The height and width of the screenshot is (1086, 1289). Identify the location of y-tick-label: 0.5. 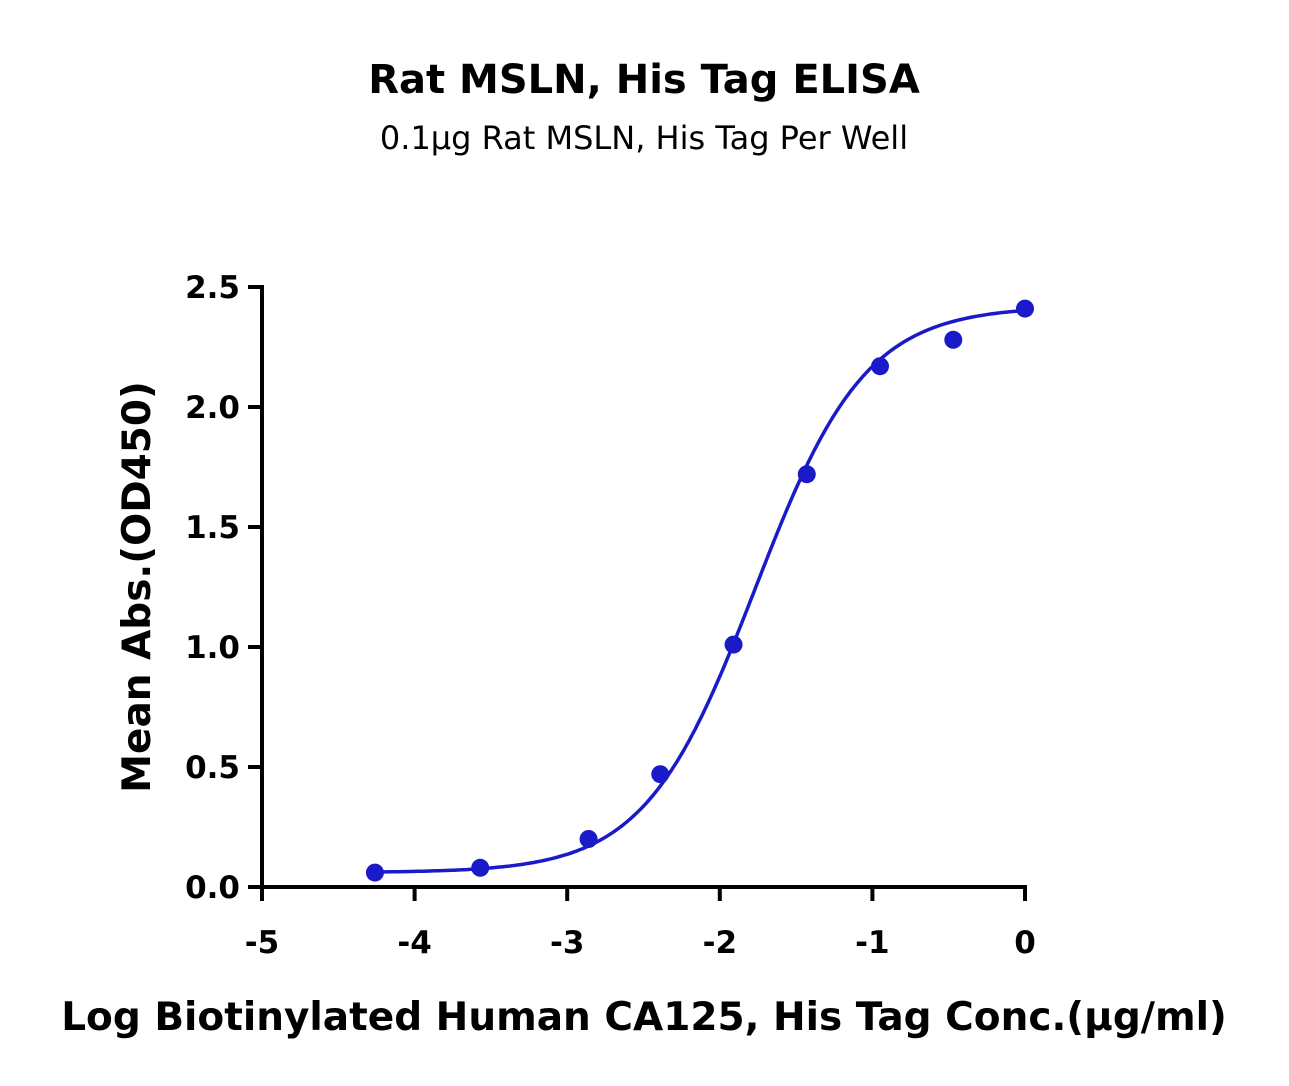
(212, 768).